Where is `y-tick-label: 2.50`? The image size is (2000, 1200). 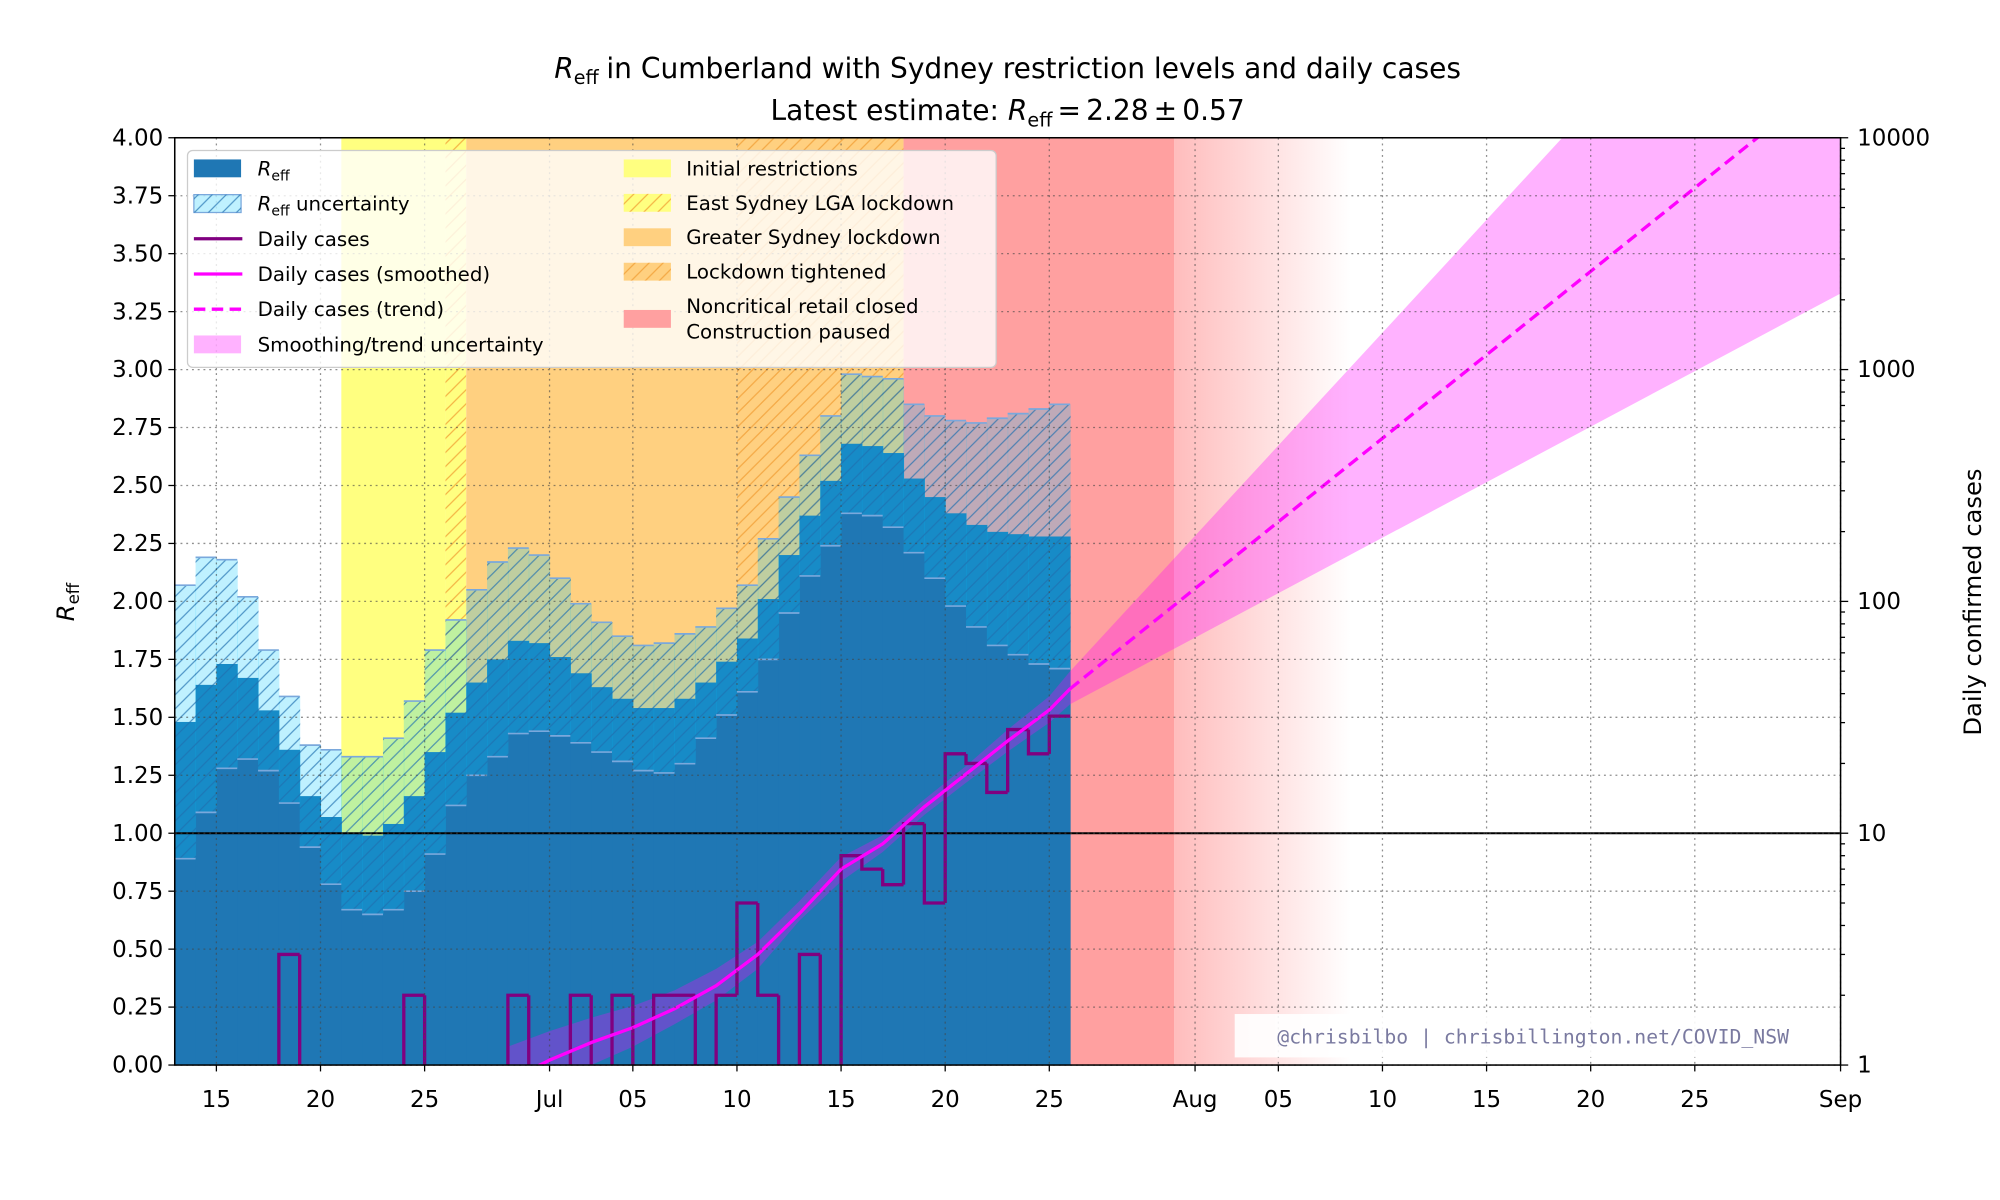 y-tick-label: 2.50 is located at coordinates (137, 486).